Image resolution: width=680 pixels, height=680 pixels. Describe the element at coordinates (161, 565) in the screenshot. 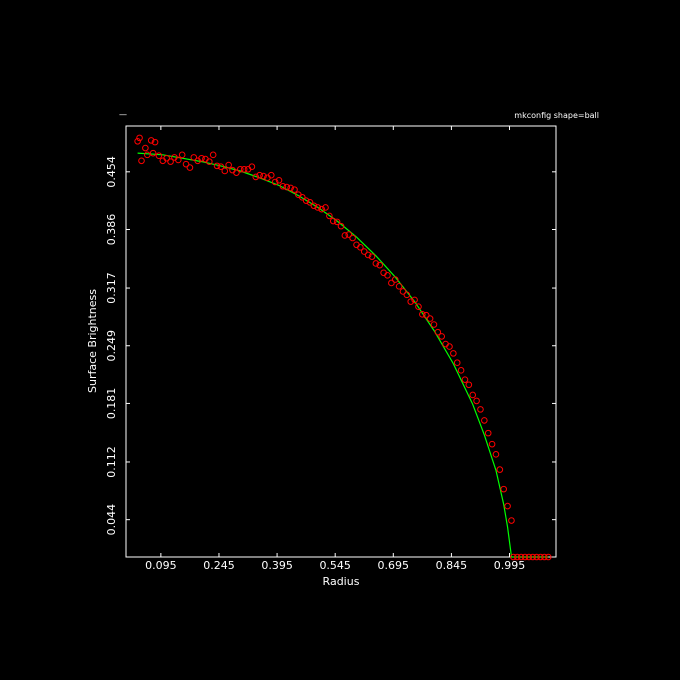

I see `x-tick-label: 0.095` at that location.